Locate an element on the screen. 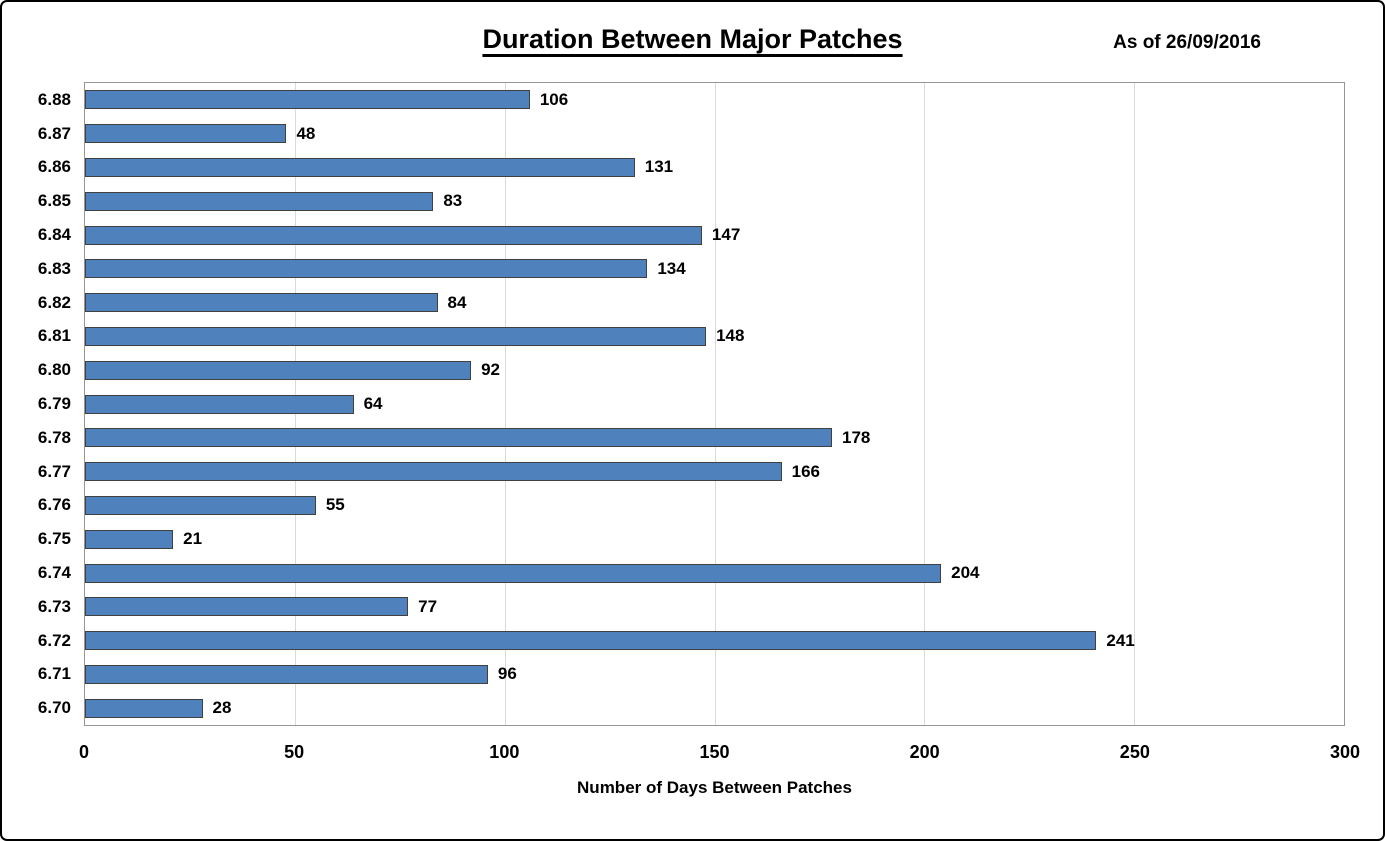  bar-value-label: 55 is located at coordinates (335, 505).